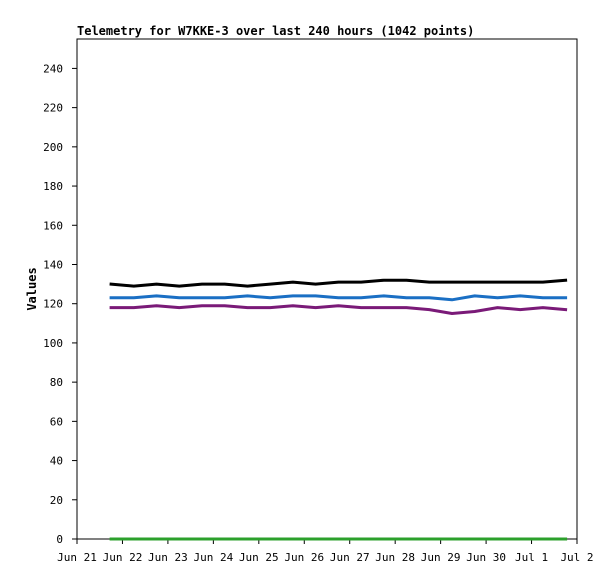 This screenshot has height=584, width=615. I want to click on y-tick-label: 40, so click(56, 461).